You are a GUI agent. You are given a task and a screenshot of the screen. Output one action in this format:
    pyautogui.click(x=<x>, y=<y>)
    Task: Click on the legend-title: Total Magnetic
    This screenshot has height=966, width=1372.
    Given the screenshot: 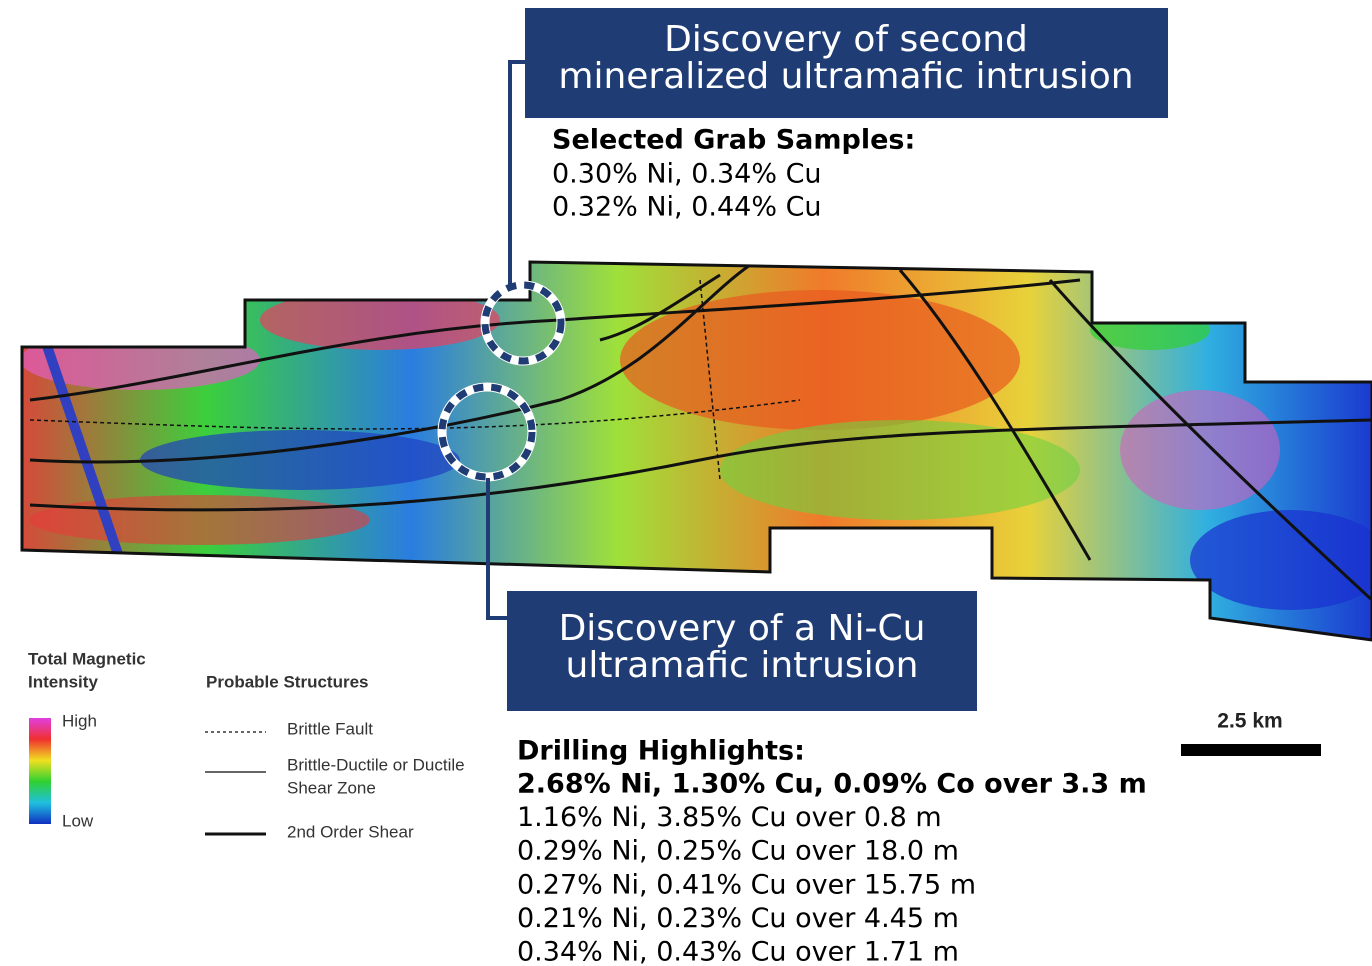 What is the action you would take?
    pyautogui.click(x=87, y=658)
    